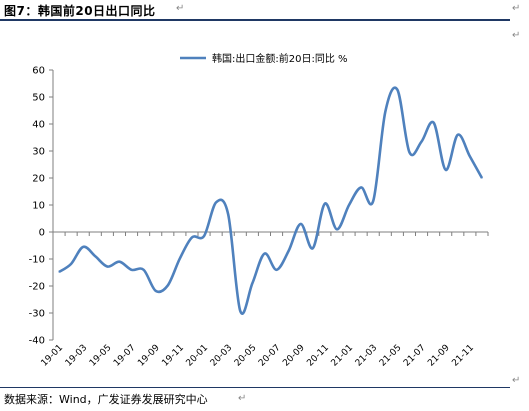 This screenshot has width=529, height=411. Describe the element at coordinates (38, 71) in the screenshot. I see `y-tick-label: 60` at that location.